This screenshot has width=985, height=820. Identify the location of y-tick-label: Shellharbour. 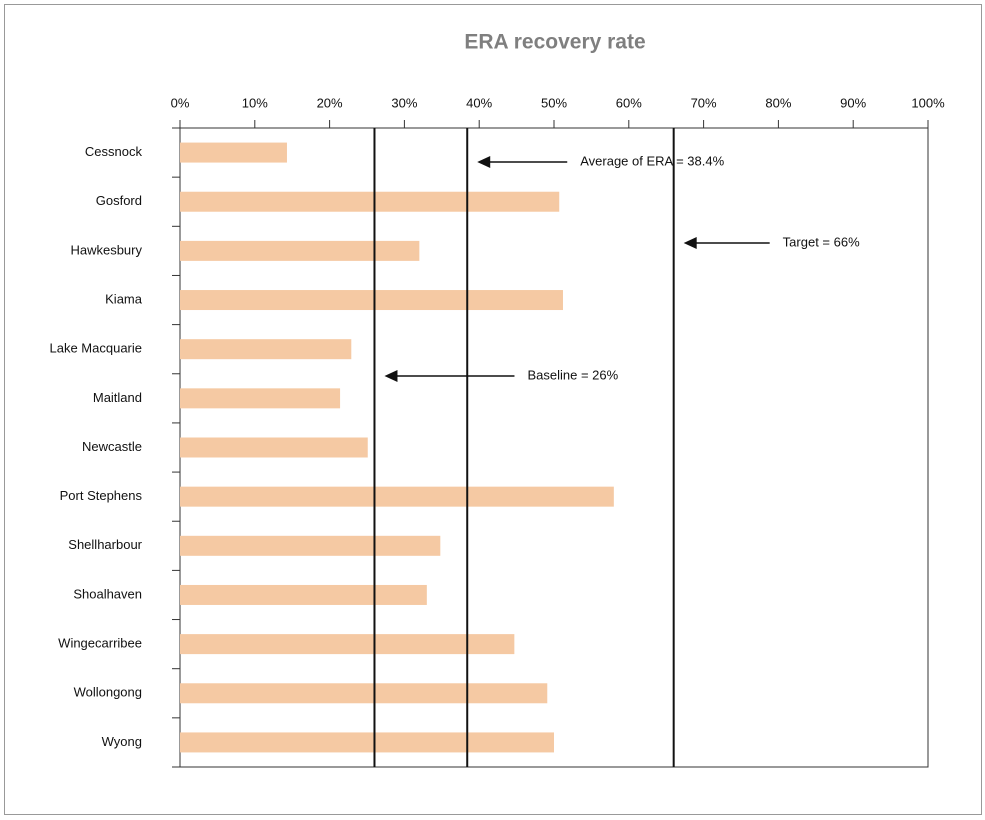
(105, 544).